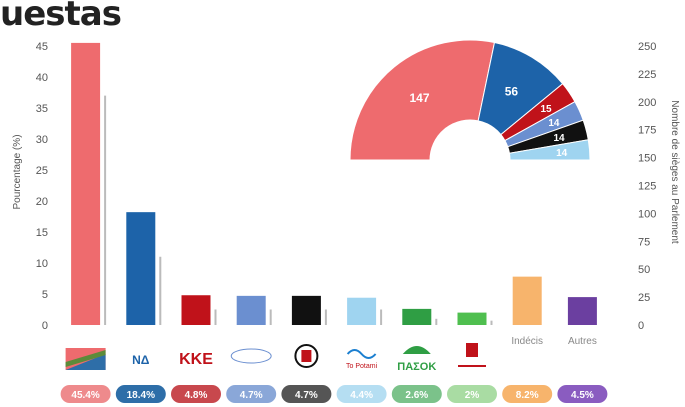  What do you see at coordinates (674, 172) in the screenshot?
I see `y-axis-label-right: Nombre de sièges au Parlement` at bounding box center [674, 172].